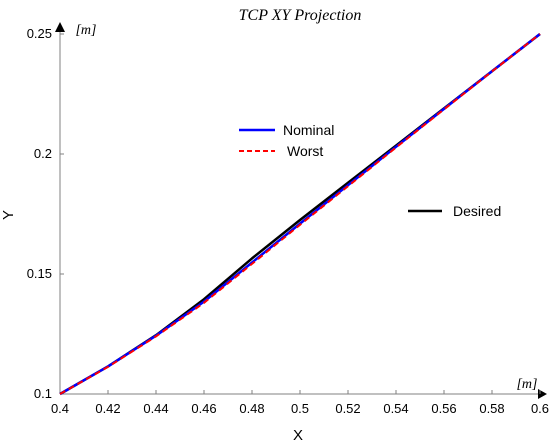 The image size is (550, 448). Describe the element at coordinates (43, 393) in the screenshot. I see `y-tick-label: 0.1` at that location.